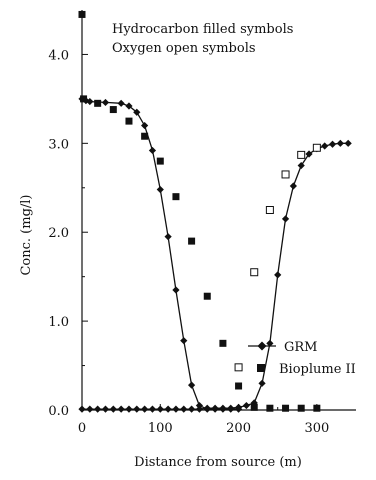  Describe the element at coordinates (261, 368) in the screenshot. I see `legend-bioplume-marker` at that location.